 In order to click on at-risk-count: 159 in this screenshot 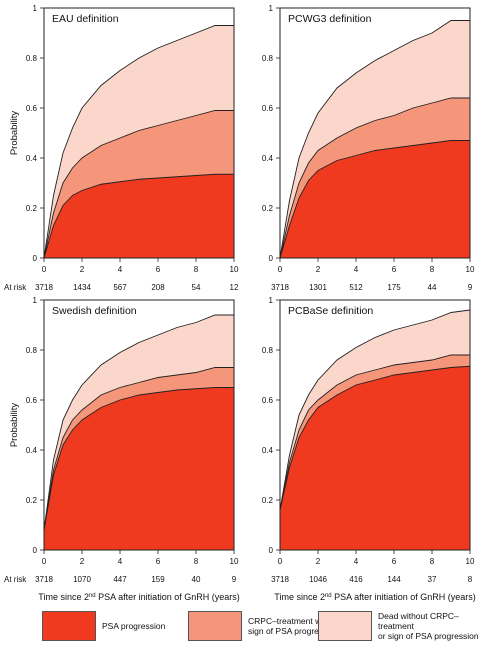, I will do `click(158, 579)`.